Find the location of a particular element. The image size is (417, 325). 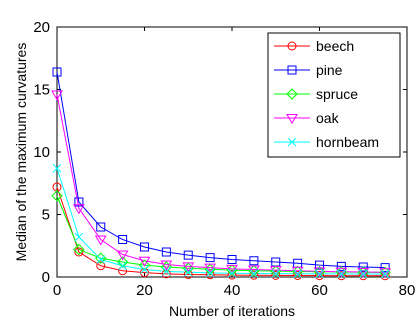

legend-label-hornbeam: hornbeam is located at coordinates (347, 142).